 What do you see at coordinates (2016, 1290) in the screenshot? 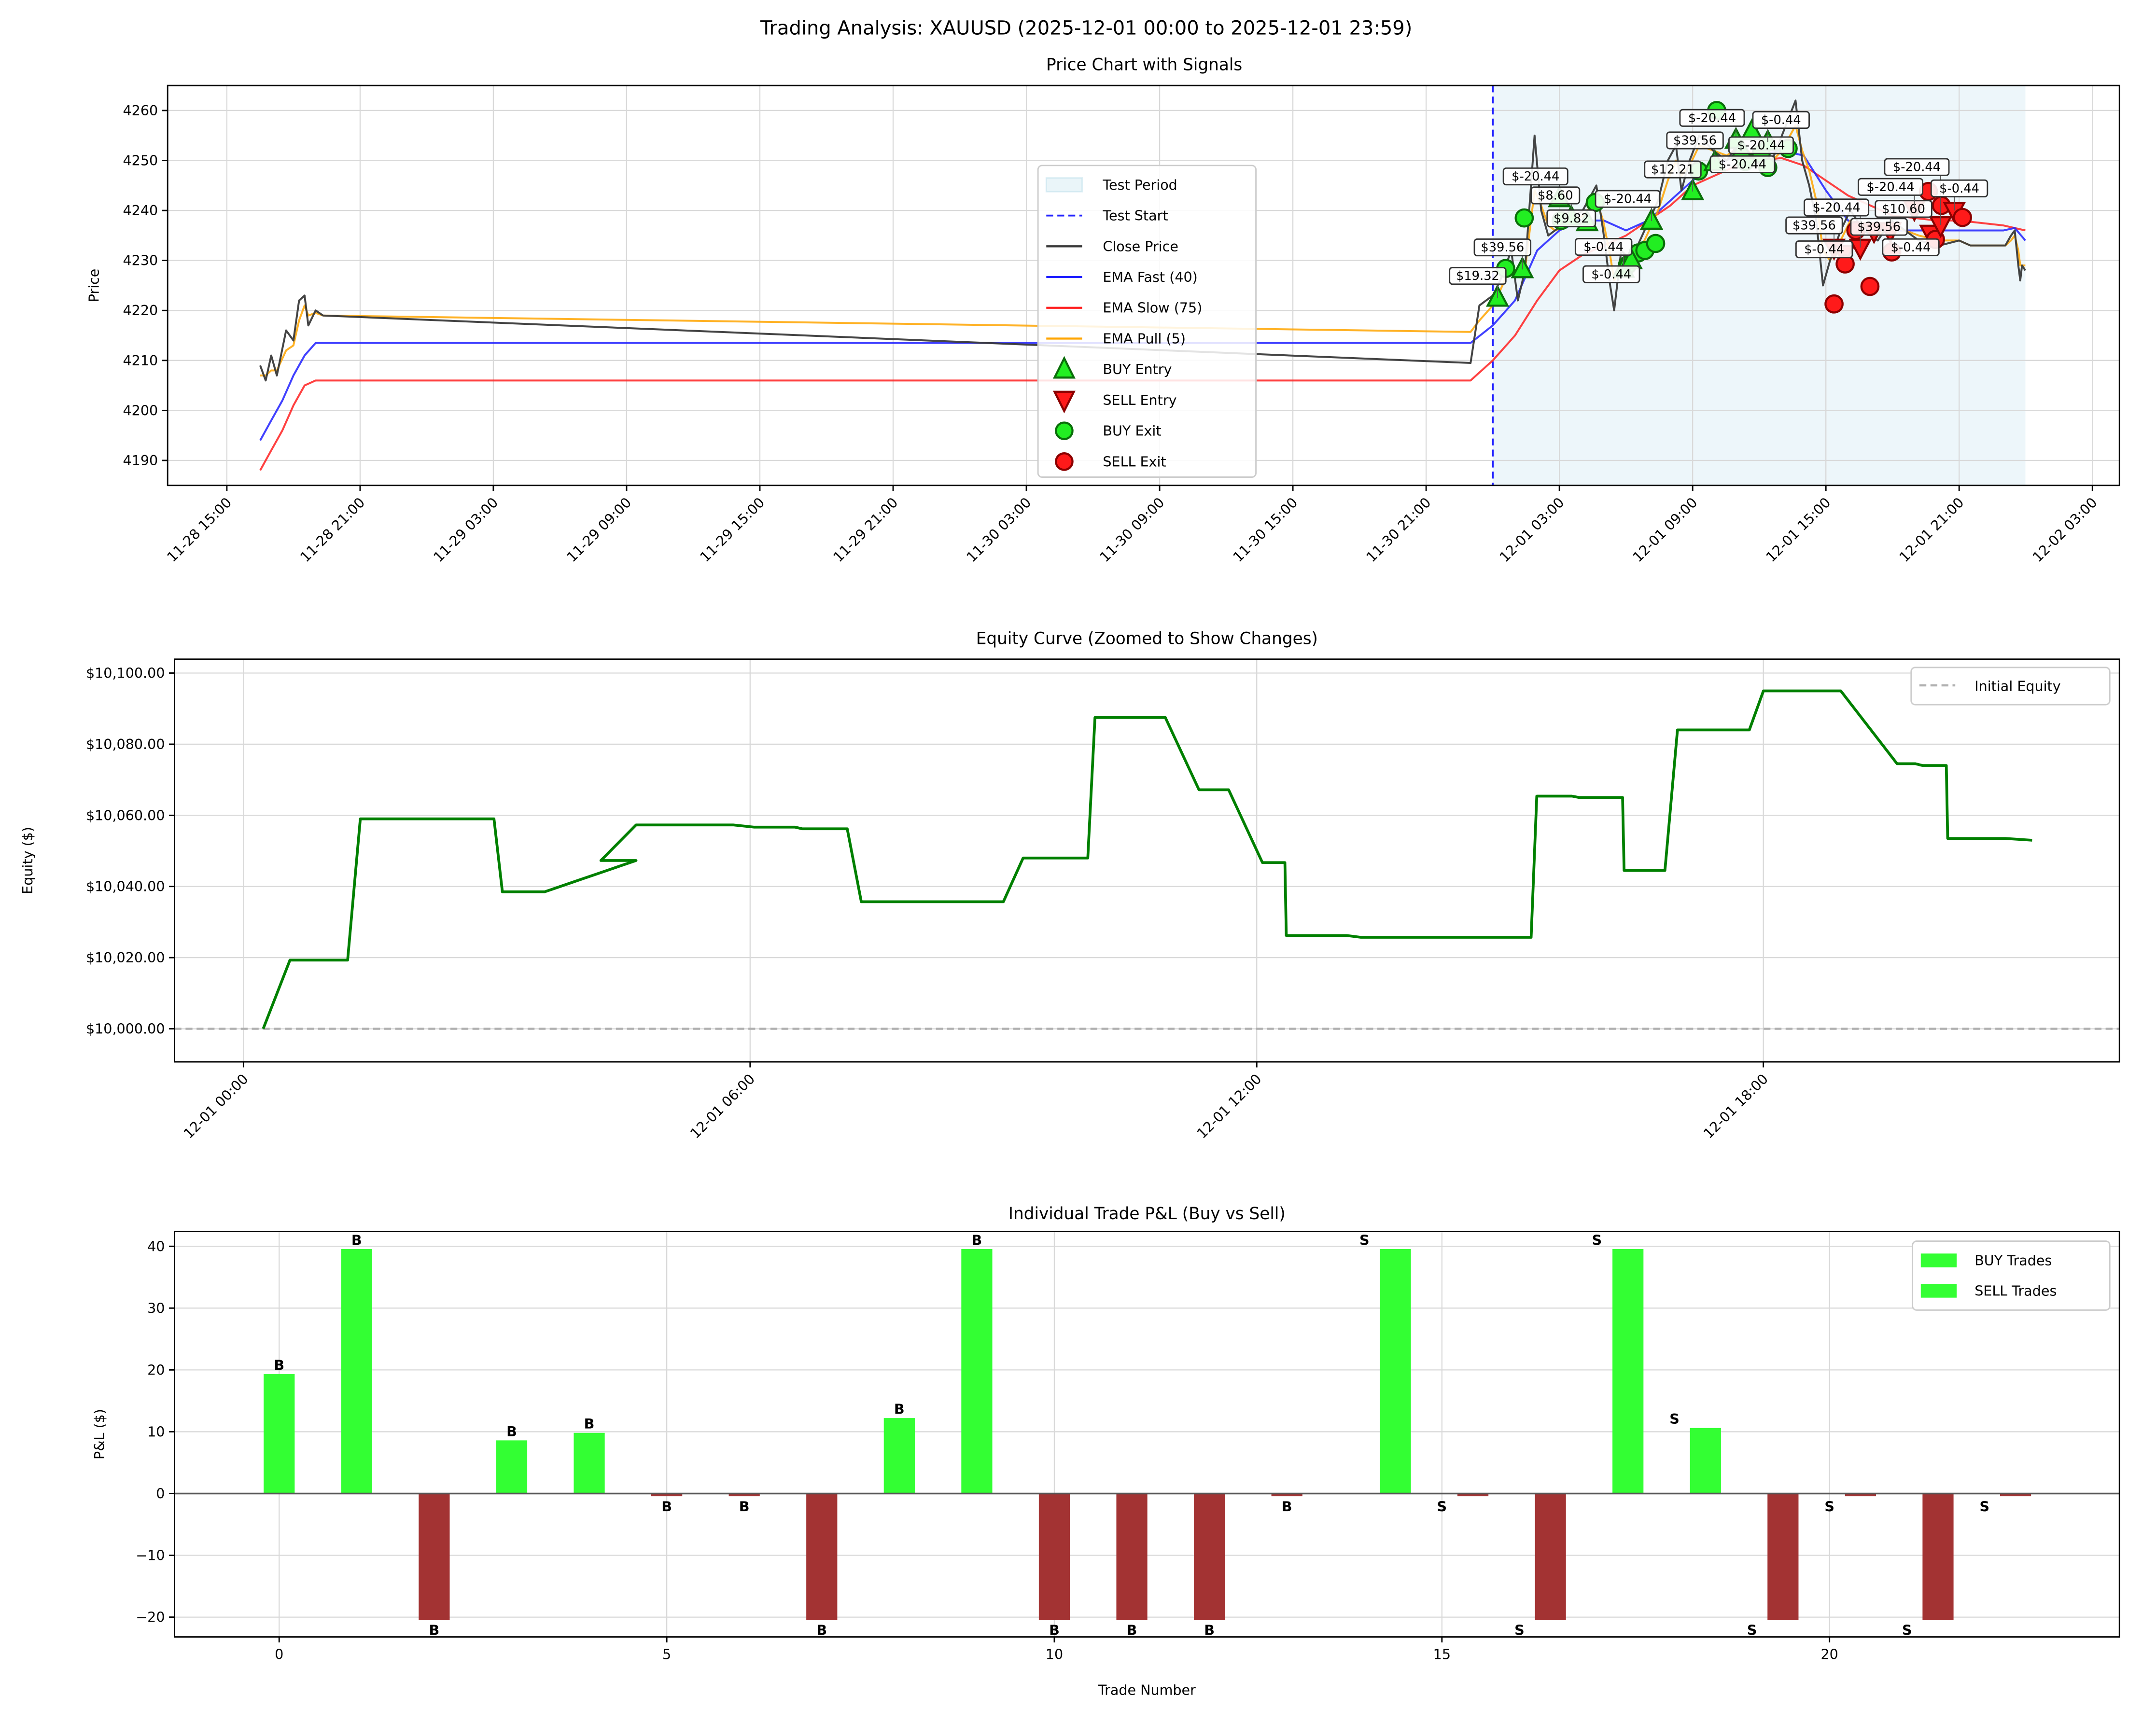
I see `legend-label: SELL Trades` at bounding box center [2016, 1290].